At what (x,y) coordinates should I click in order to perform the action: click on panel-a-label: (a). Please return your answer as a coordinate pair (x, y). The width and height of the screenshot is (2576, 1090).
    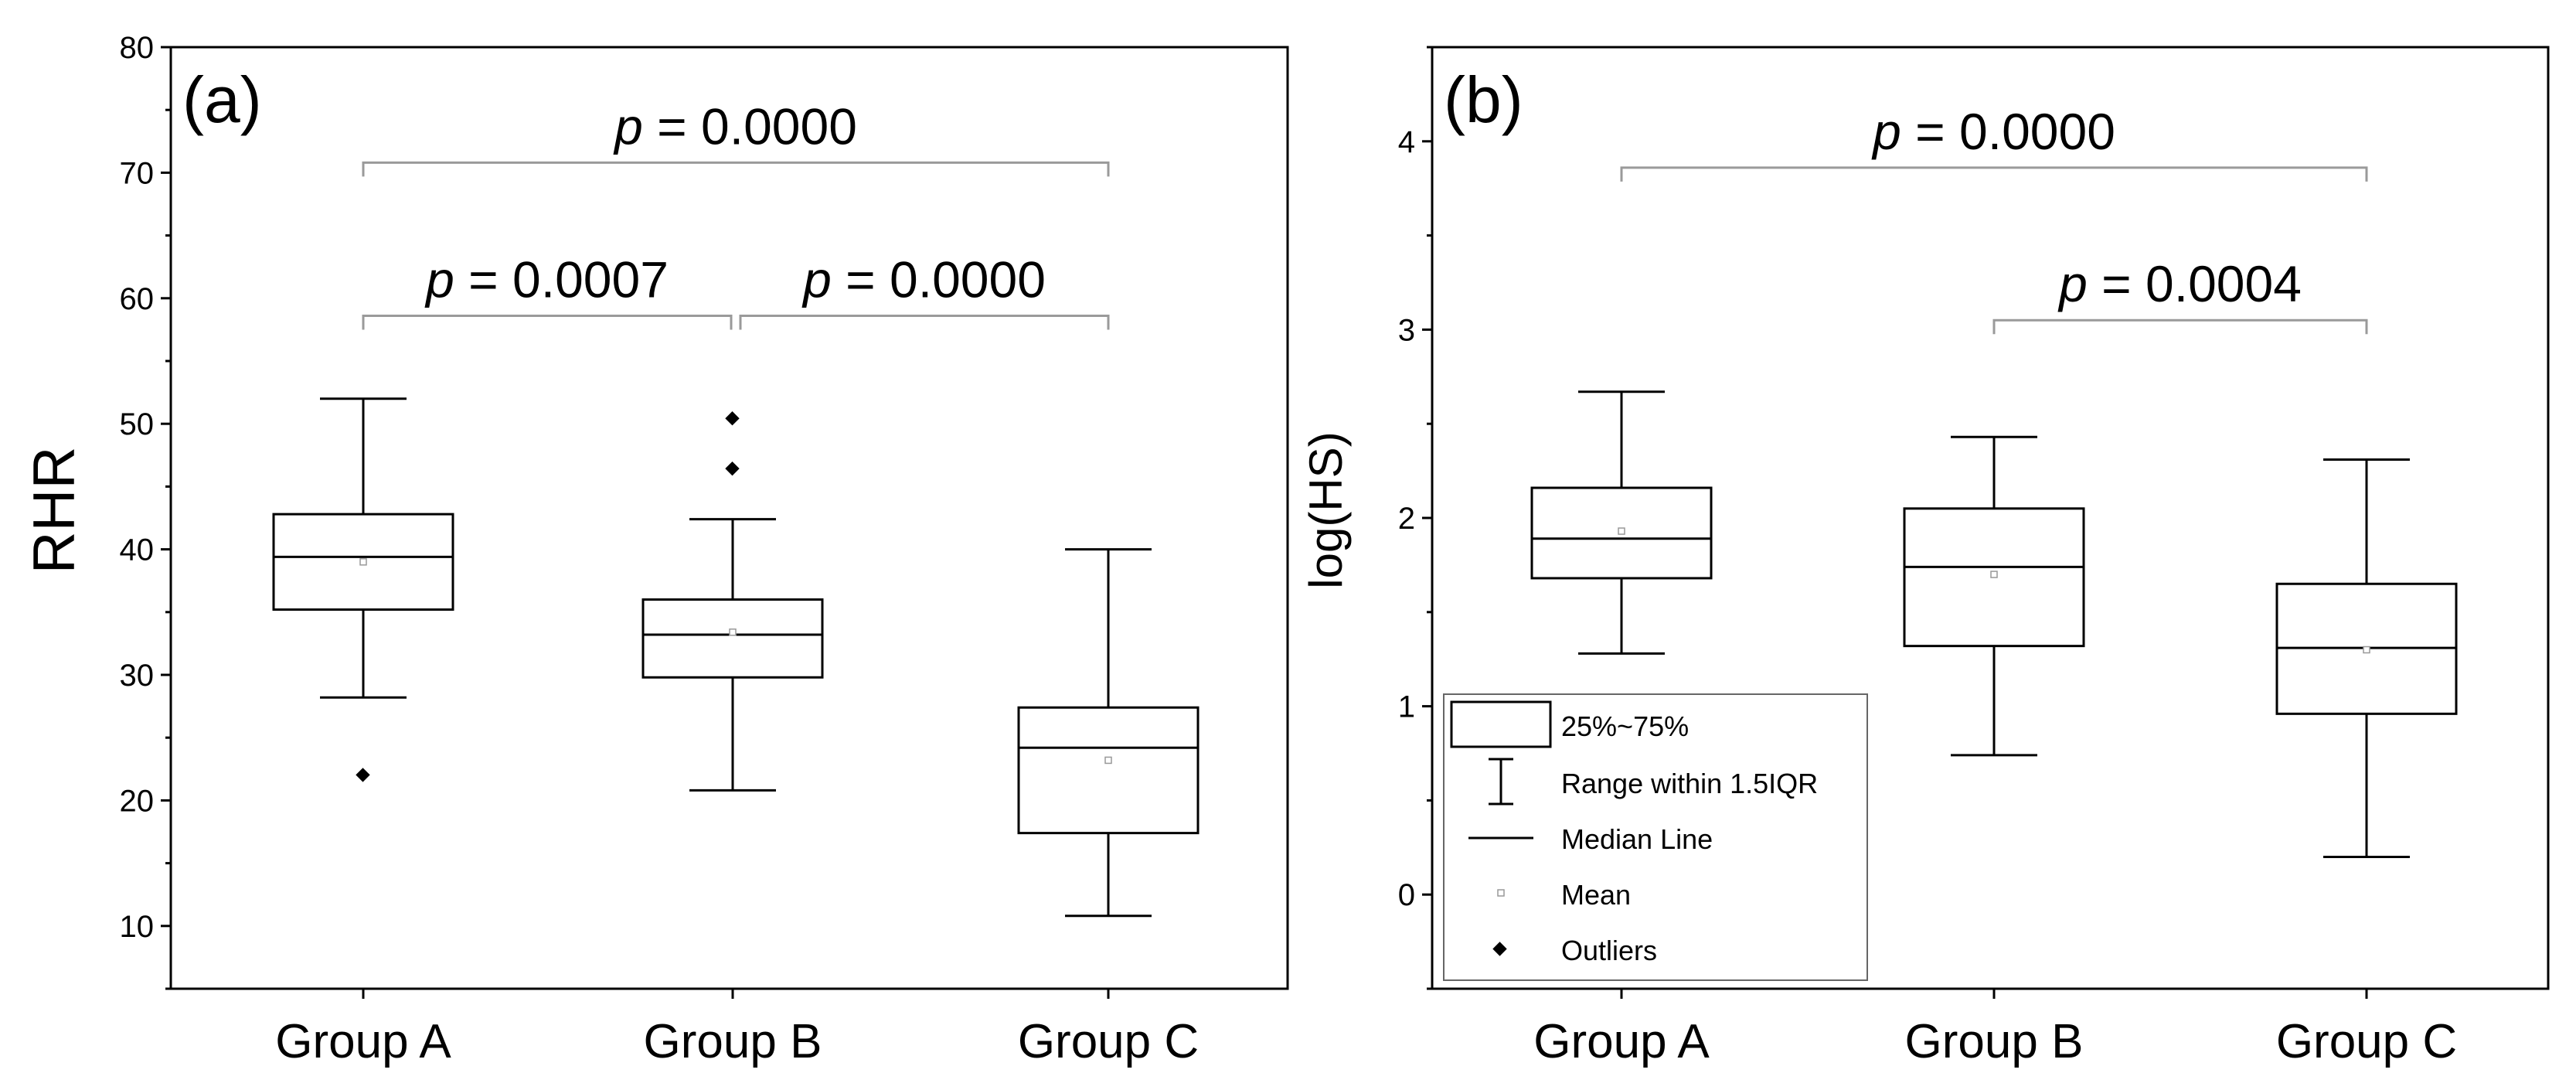
    Looking at the image, I should click on (222, 99).